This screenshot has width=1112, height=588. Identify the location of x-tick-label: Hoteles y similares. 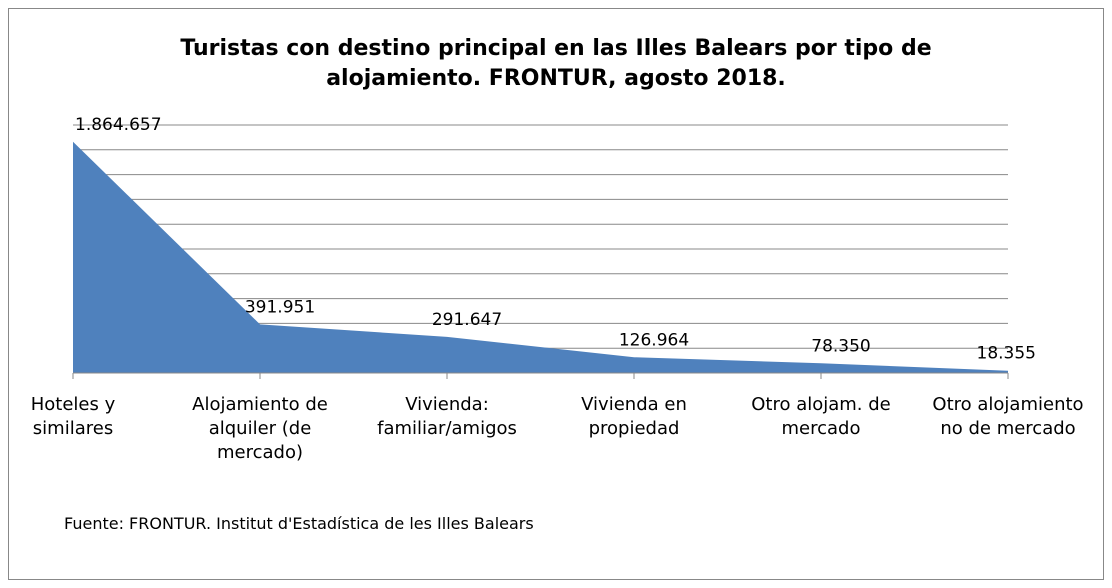
(73, 416).